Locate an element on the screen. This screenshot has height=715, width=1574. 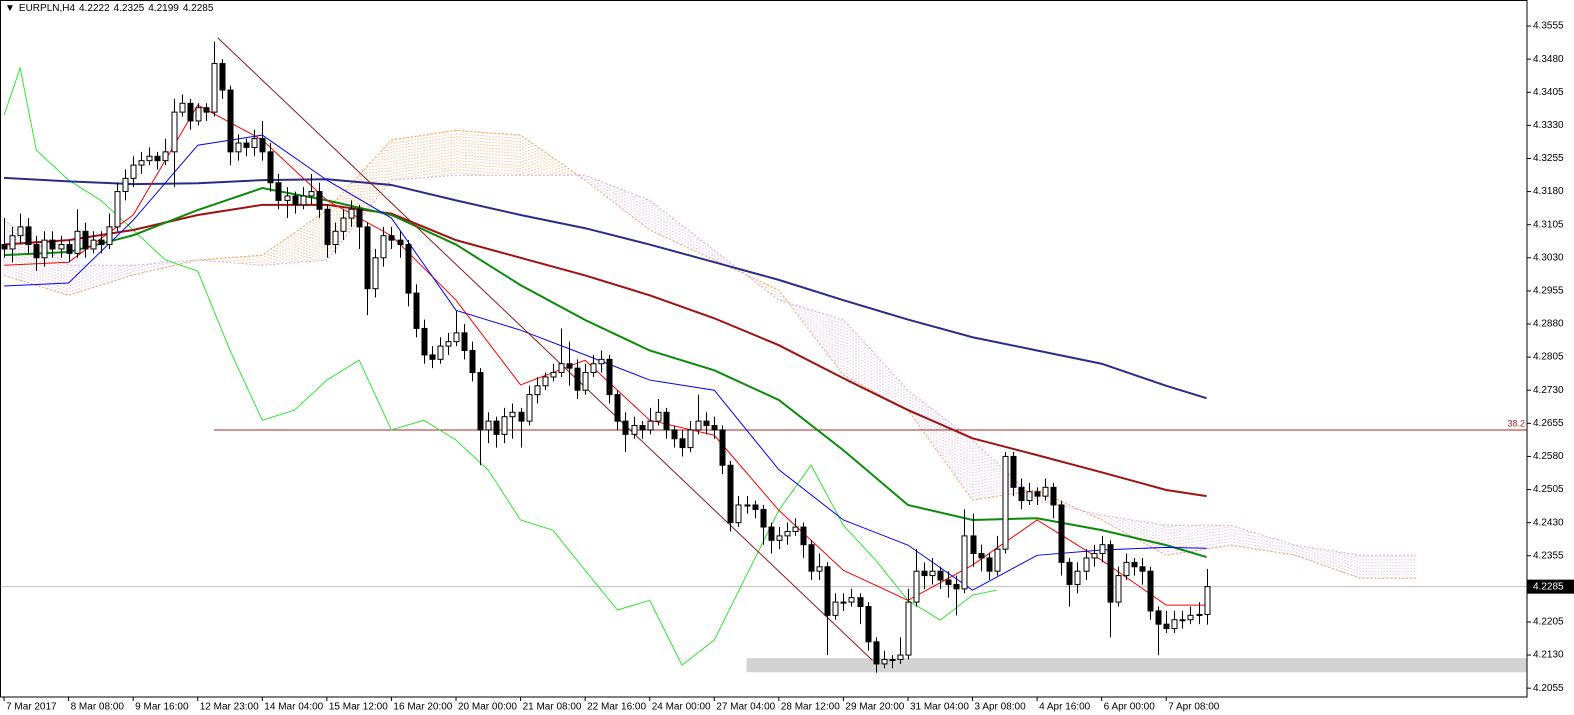
y-tick-label: 4.3180 is located at coordinates (1548, 191).